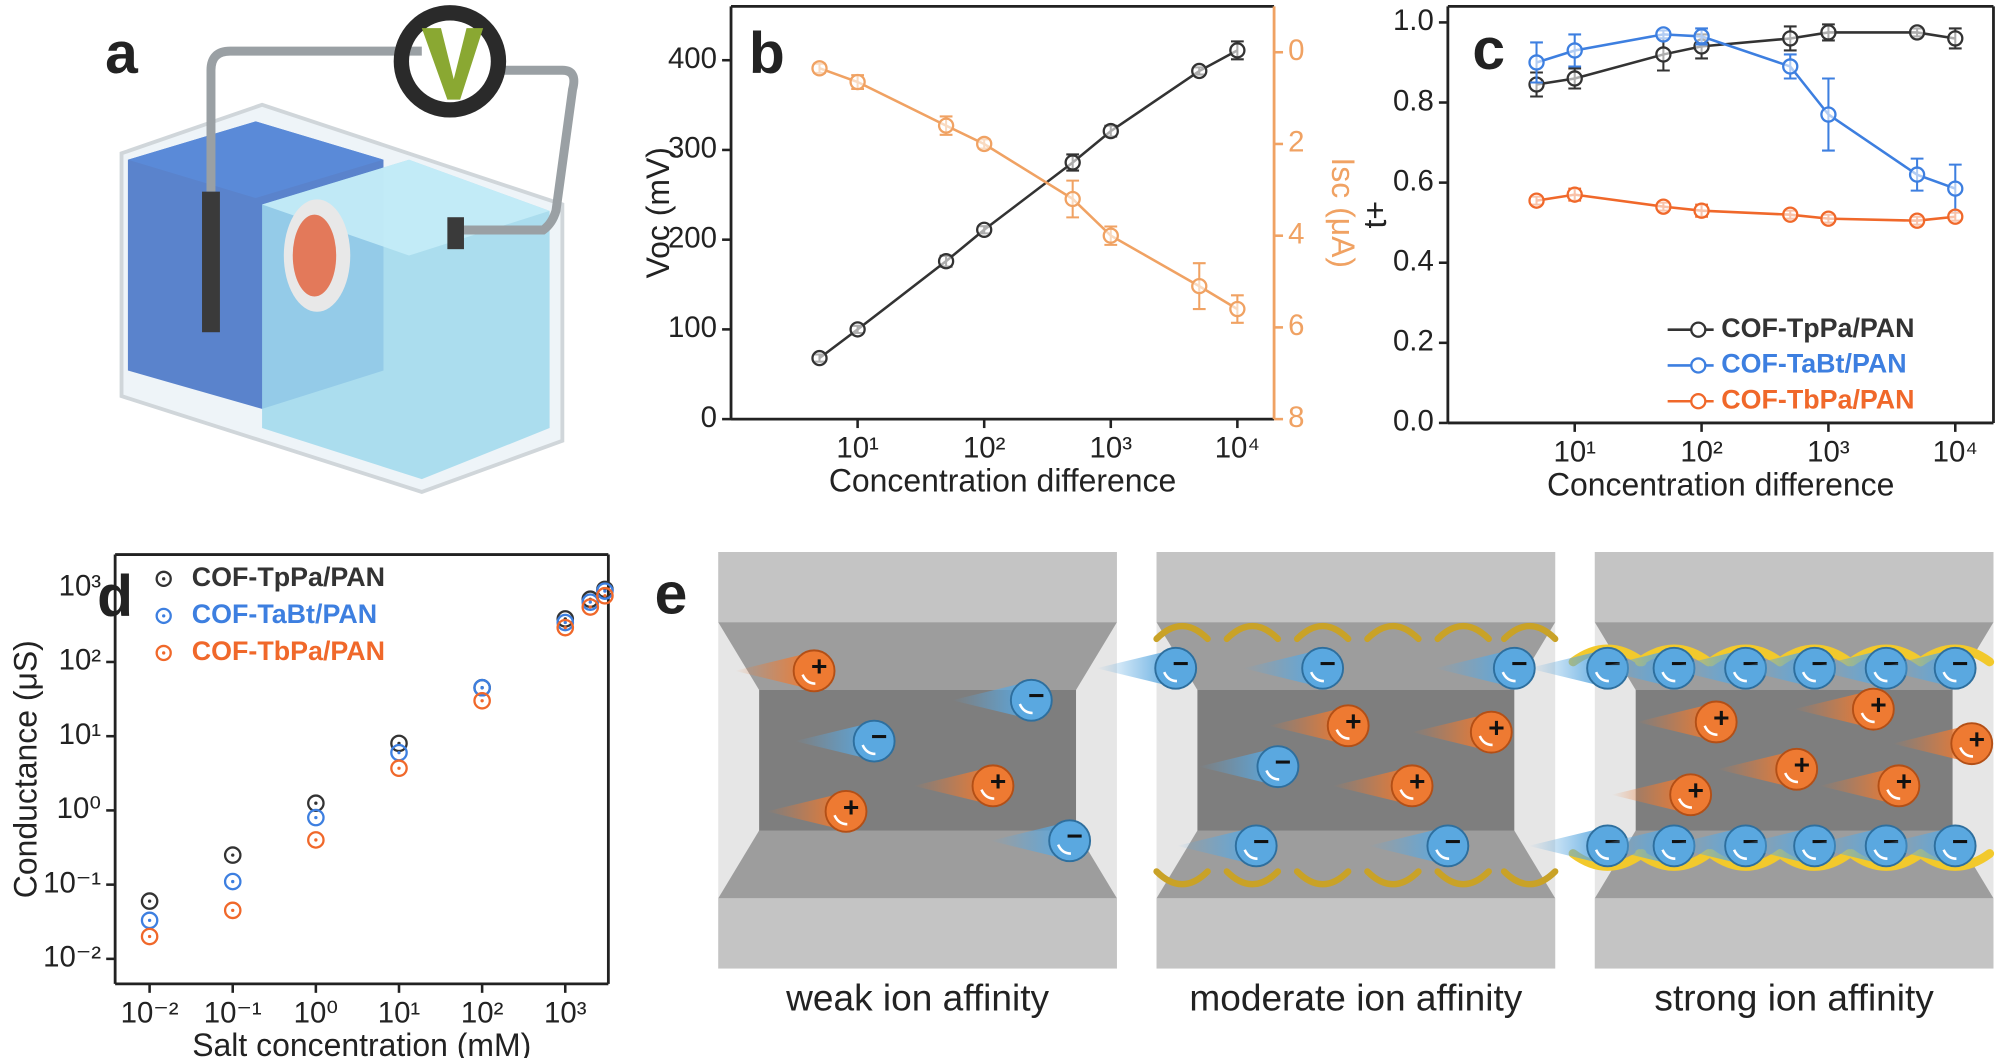  What do you see at coordinates (1237, 448) in the screenshot?
I see `x-tick-label: 10⁴` at bounding box center [1237, 448].